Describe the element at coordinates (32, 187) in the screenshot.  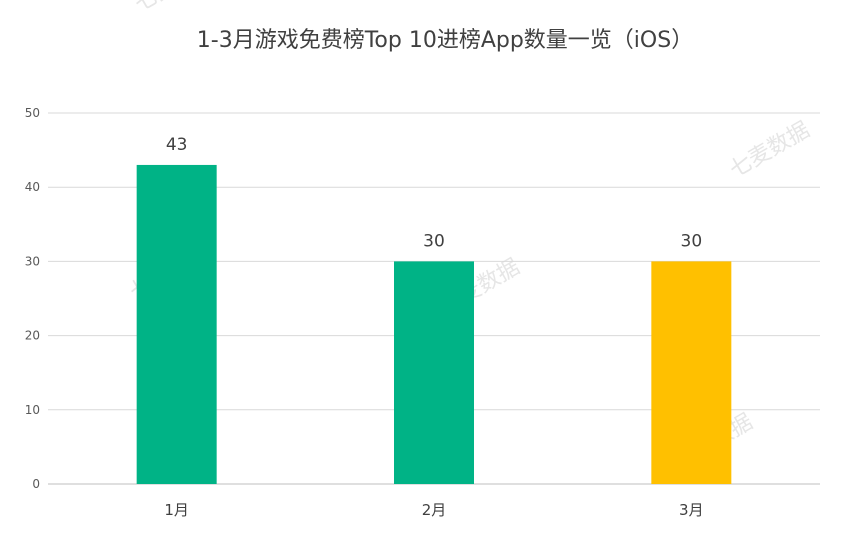
I see `y-tick-label: 40` at that location.